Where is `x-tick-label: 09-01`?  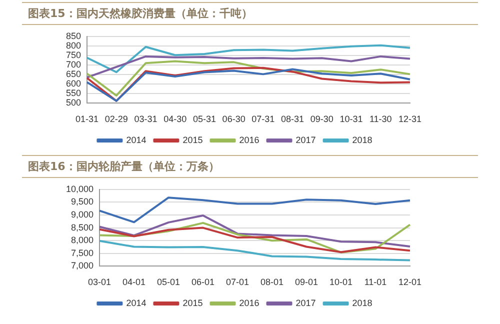
x-tick-label: 09-01 is located at coordinates (306, 282).